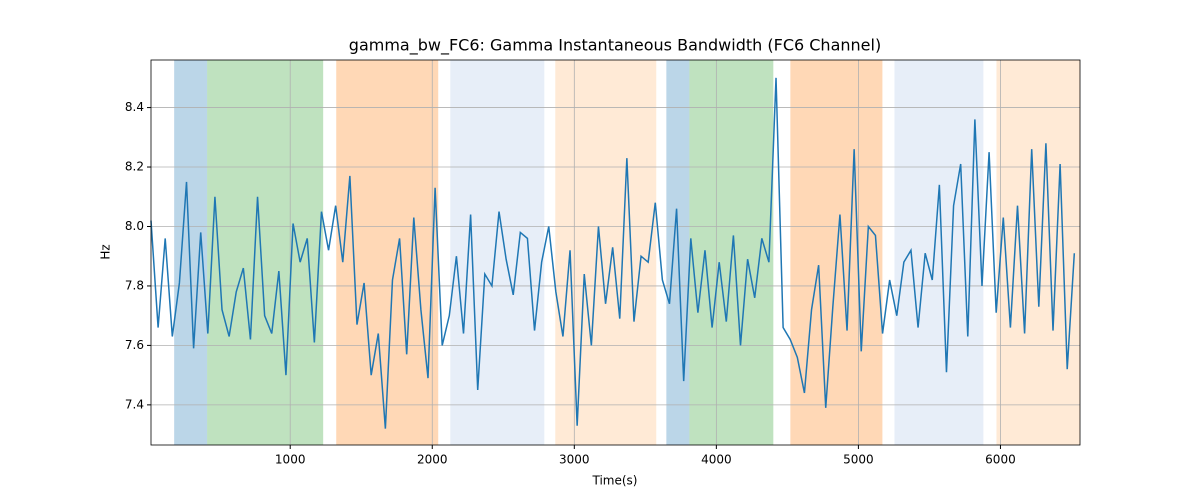  Describe the element at coordinates (106, 251) in the screenshot. I see `y-axis-label: Hz` at that location.